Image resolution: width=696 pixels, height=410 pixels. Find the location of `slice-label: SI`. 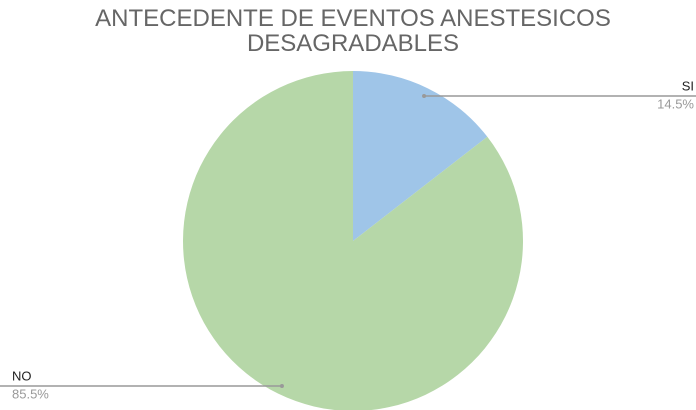

slice-label: SI is located at coordinates (688, 85).